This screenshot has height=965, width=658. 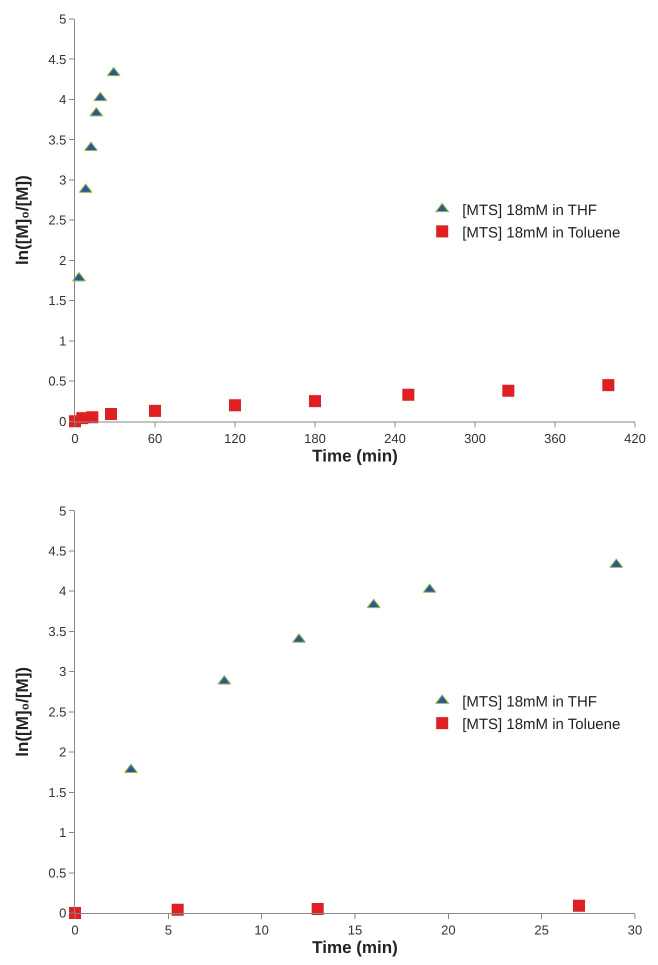 I want to click on x-tick-label: 420, so click(x=635, y=438).